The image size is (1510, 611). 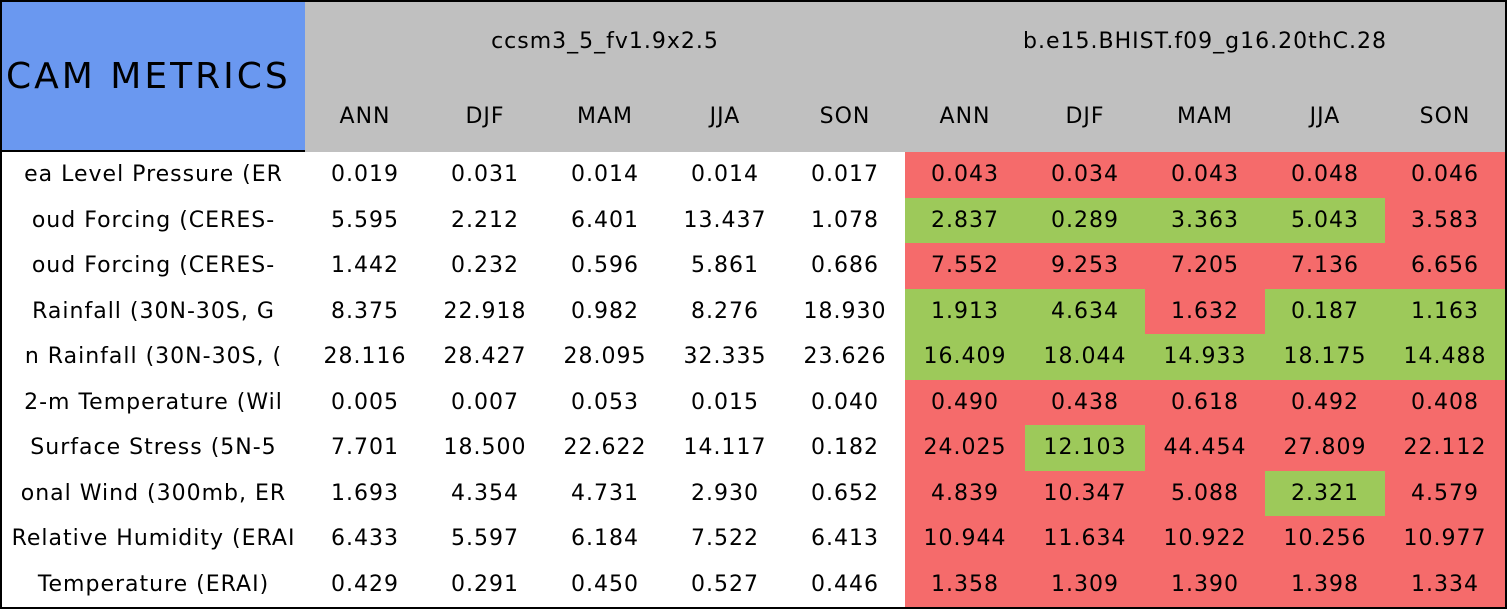 What do you see at coordinates (846, 494) in the screenshot?
I see `value-cell: 0.652` at bounding box center [846, 494].